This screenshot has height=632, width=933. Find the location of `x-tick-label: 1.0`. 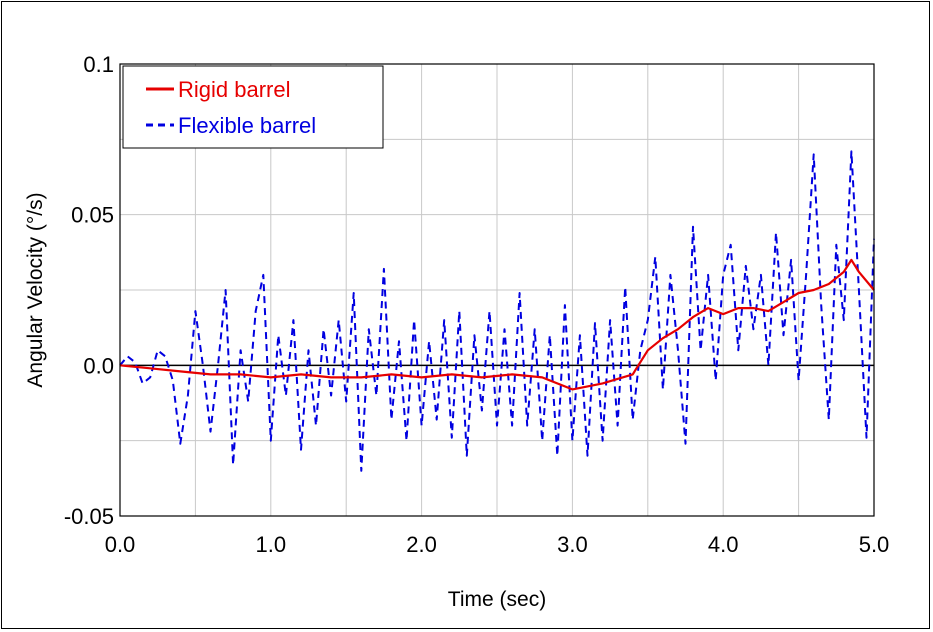

x-tick-label: 1.0 is located at coordinates (271, 544).